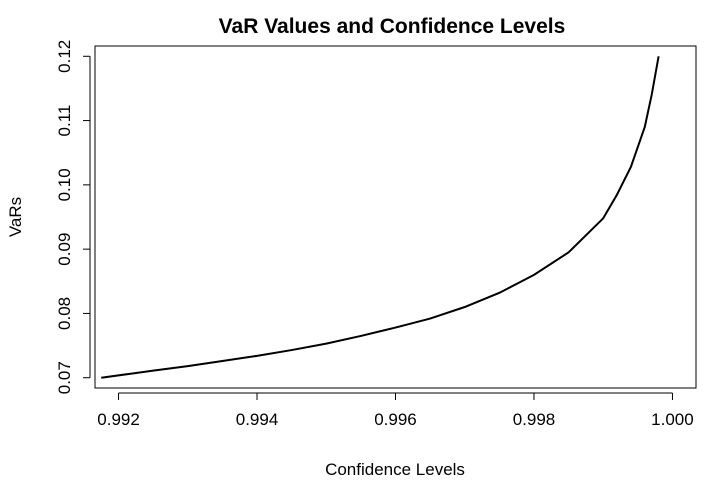  I want to click on x-tick-label: 0.998, so click(534, 419).